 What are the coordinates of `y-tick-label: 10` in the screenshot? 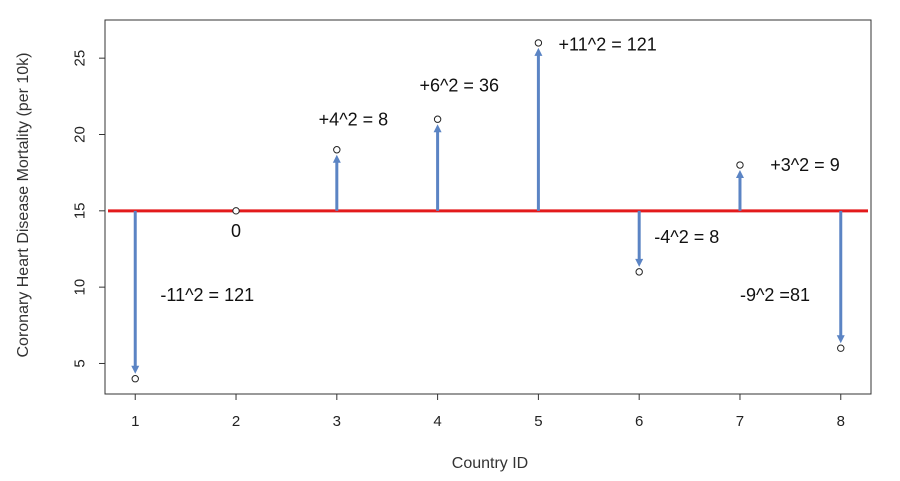 It's located at (79, 287).